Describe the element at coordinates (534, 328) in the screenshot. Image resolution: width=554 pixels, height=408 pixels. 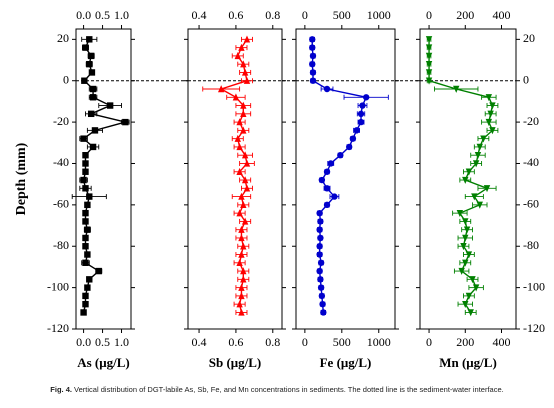
I see `y-tick-label-right: -120` at that location.